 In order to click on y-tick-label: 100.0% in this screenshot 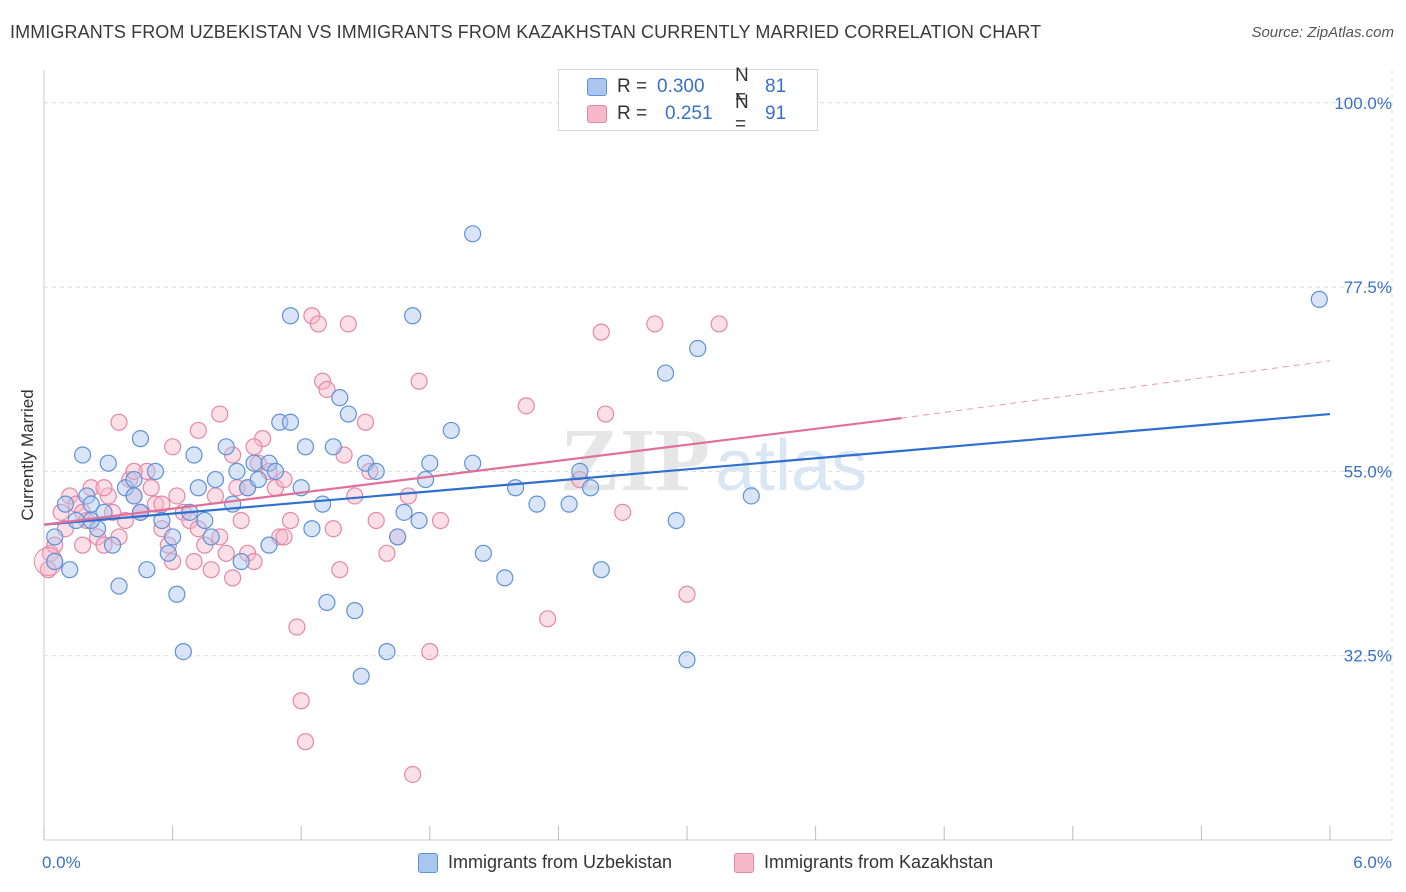, I will do `click(1363, 103)`.